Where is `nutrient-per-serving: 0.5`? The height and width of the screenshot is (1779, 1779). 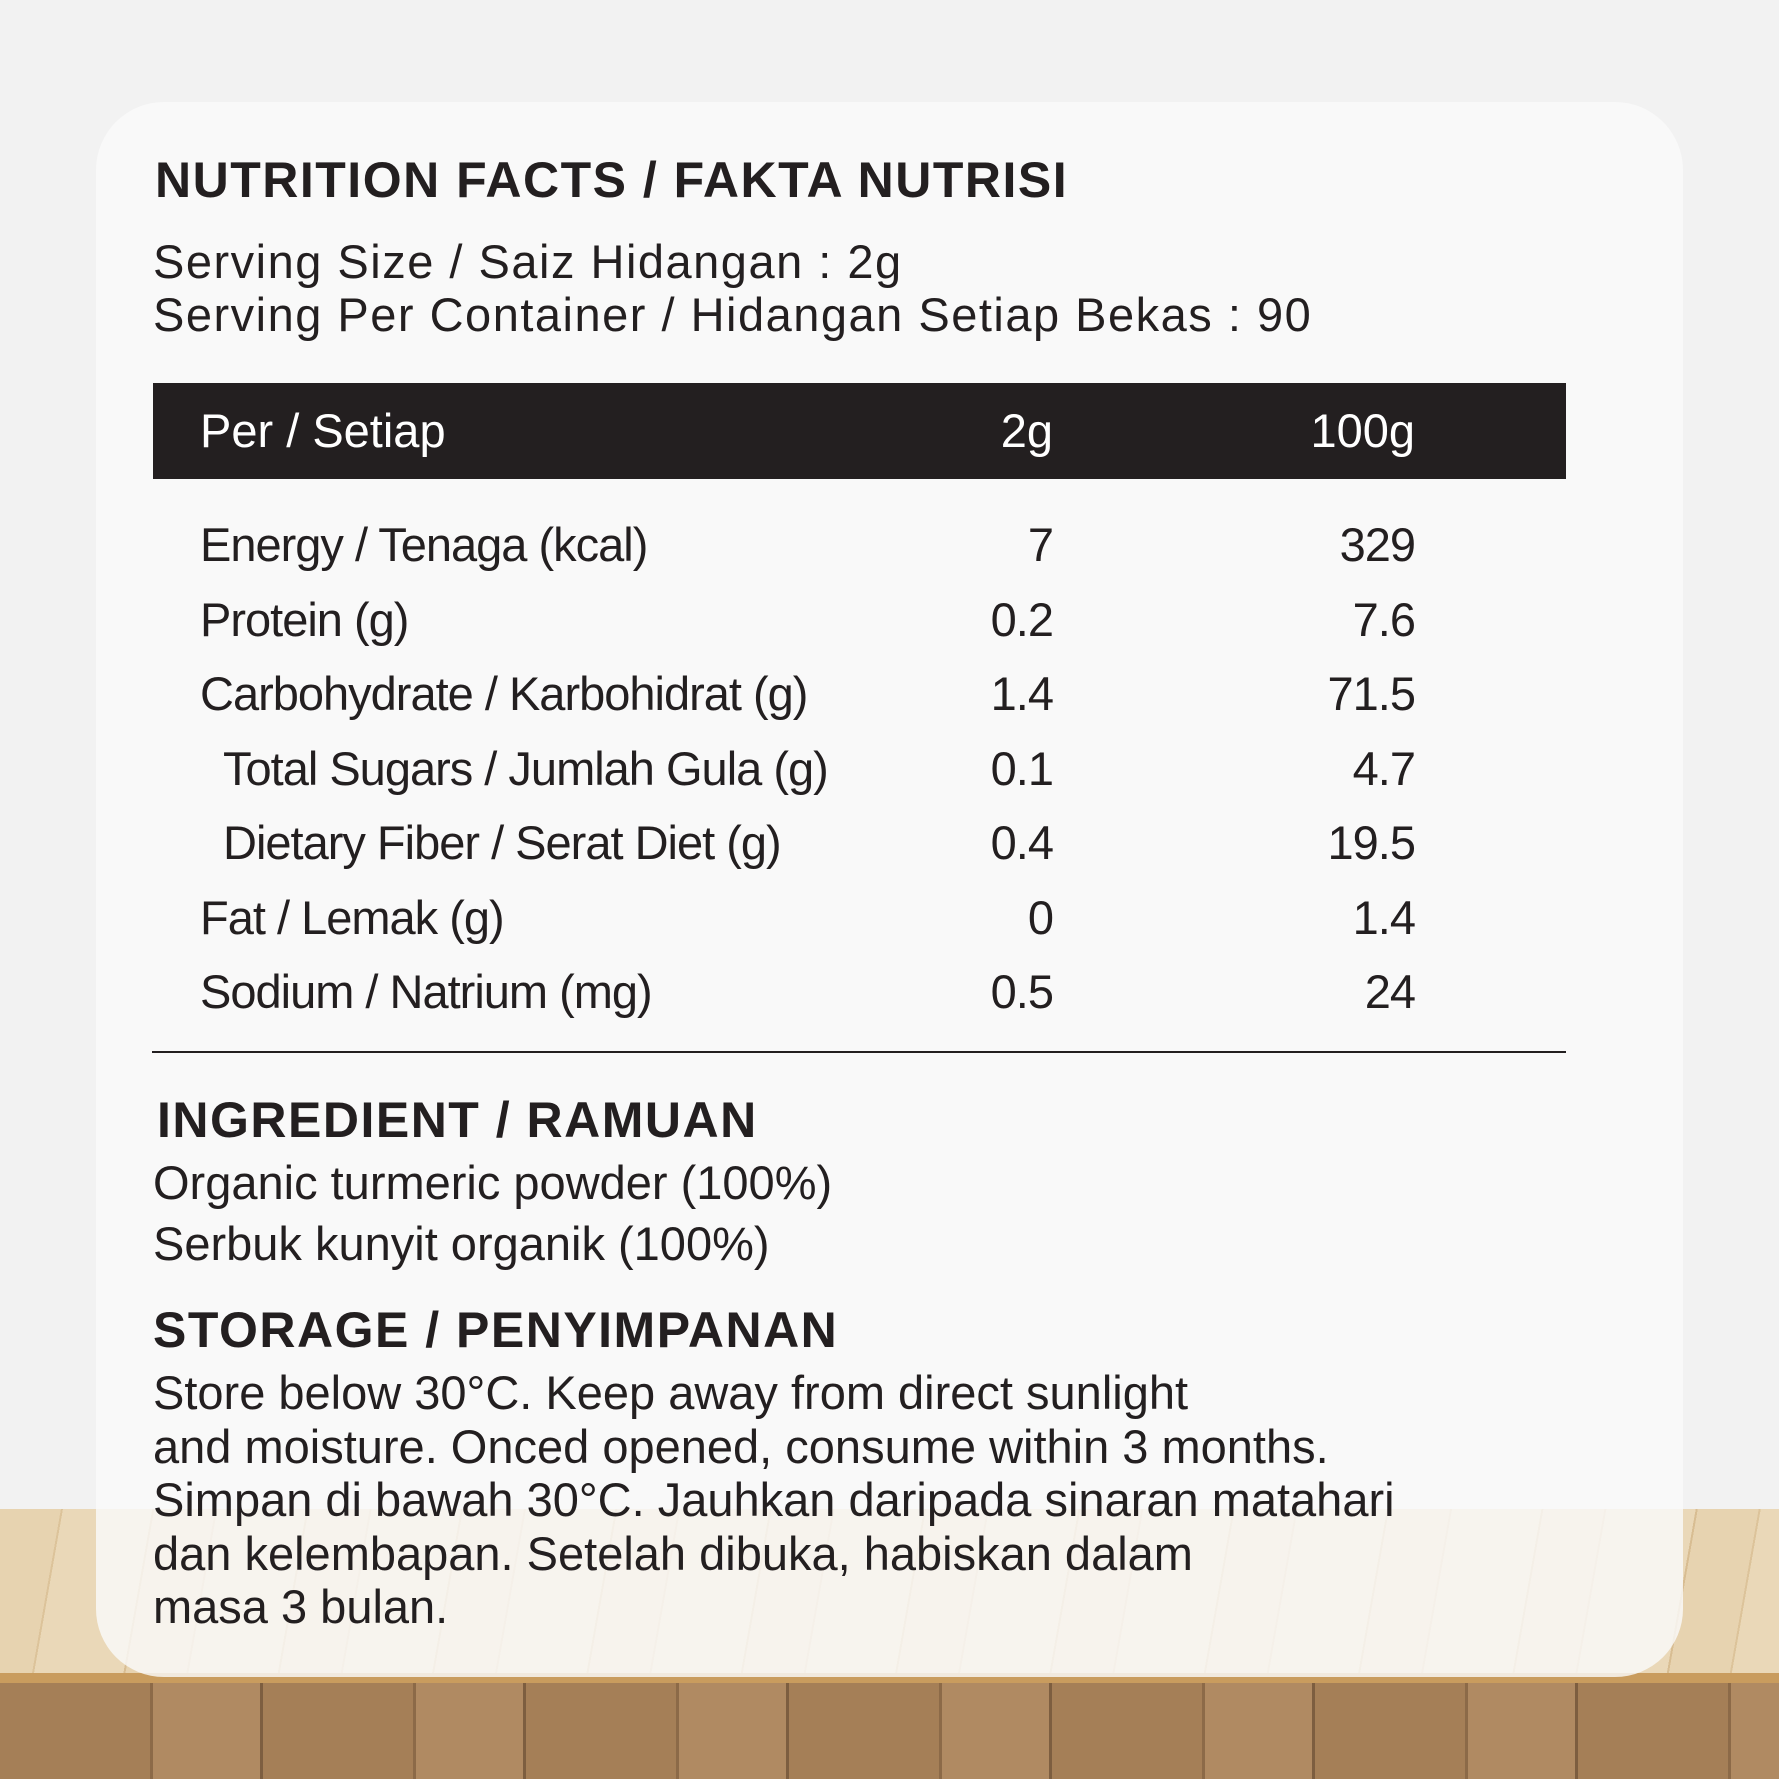
nutrient-per-serving: 0.5 is located at coordinates (1022, 991).